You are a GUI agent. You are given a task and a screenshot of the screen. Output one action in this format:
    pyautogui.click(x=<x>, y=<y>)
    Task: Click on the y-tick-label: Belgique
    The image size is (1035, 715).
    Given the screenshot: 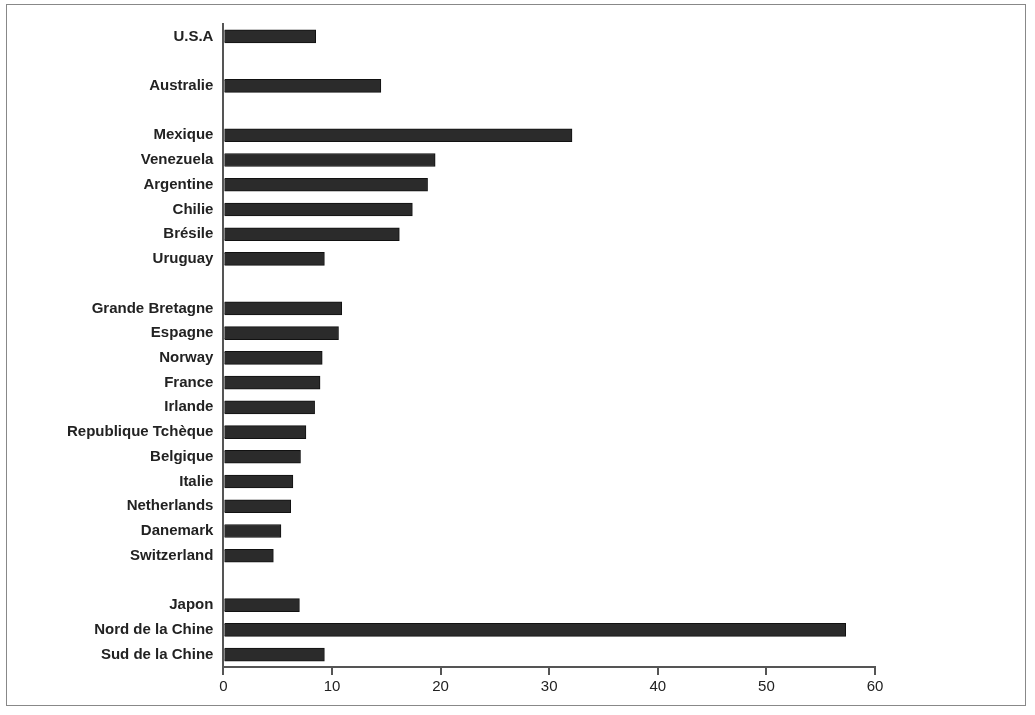 What is the action you would take?
    pyautogui.click(x=182, y=455)
    